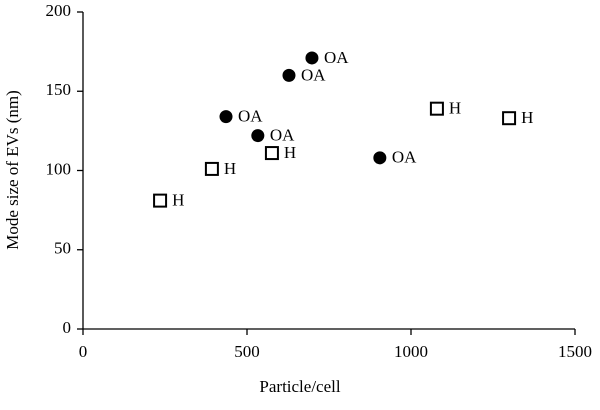 The width and height of the screenshot is (600, 410). I want to click on y-tick-label: 0, so click(67, 327).